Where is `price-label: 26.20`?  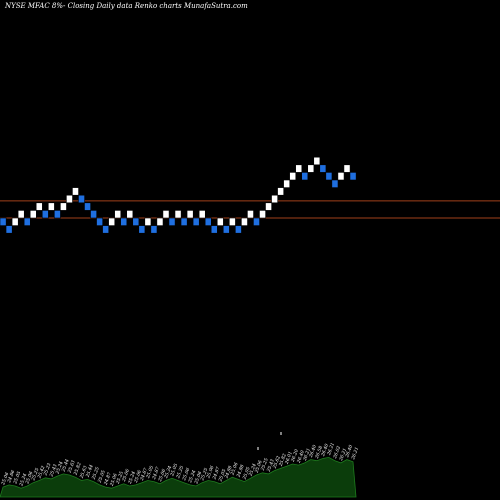 price-label: 26.20 is located at coordinates (295, 455).